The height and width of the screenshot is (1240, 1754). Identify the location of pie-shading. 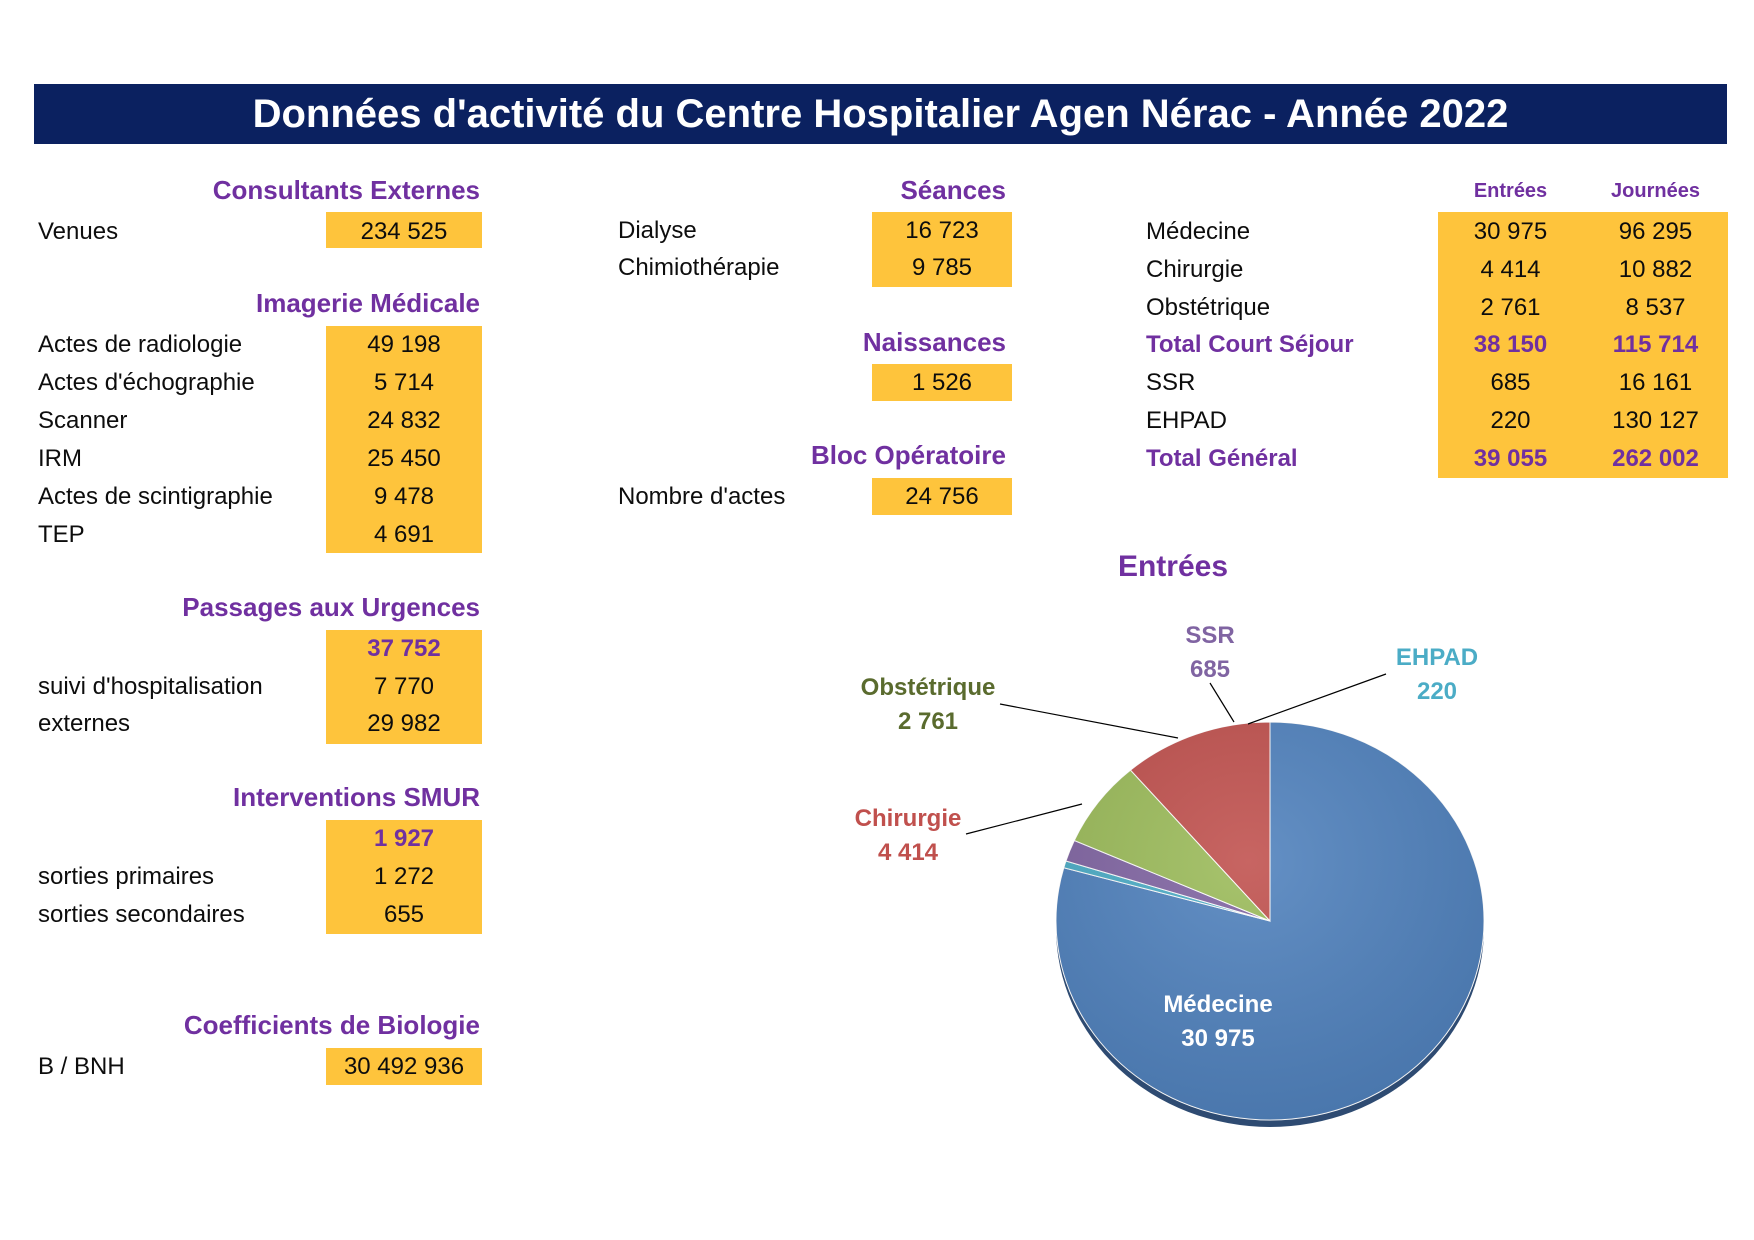
(1270, 921).